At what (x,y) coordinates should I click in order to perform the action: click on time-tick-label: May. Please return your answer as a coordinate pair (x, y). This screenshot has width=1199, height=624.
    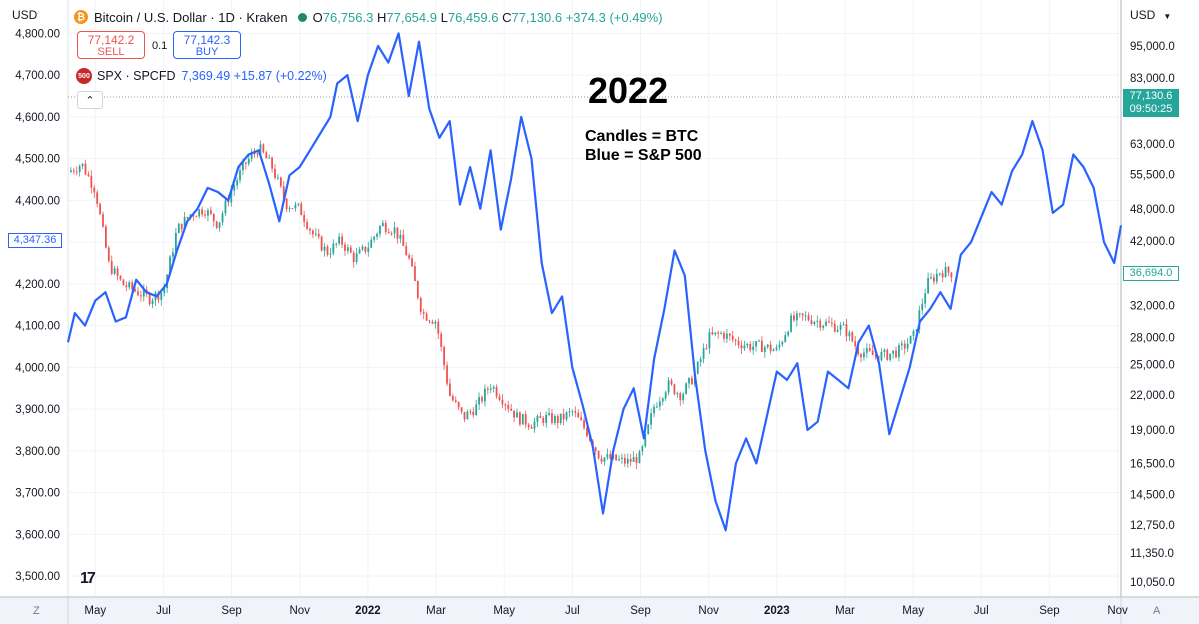
    Looking at the image, I should click on (913, 611).